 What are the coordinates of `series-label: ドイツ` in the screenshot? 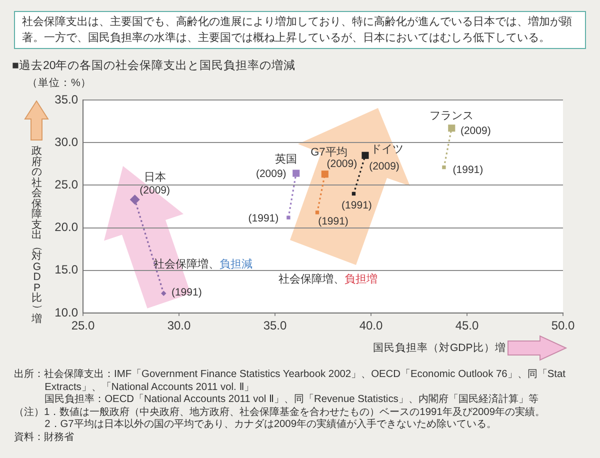 It's located at (387, 149).